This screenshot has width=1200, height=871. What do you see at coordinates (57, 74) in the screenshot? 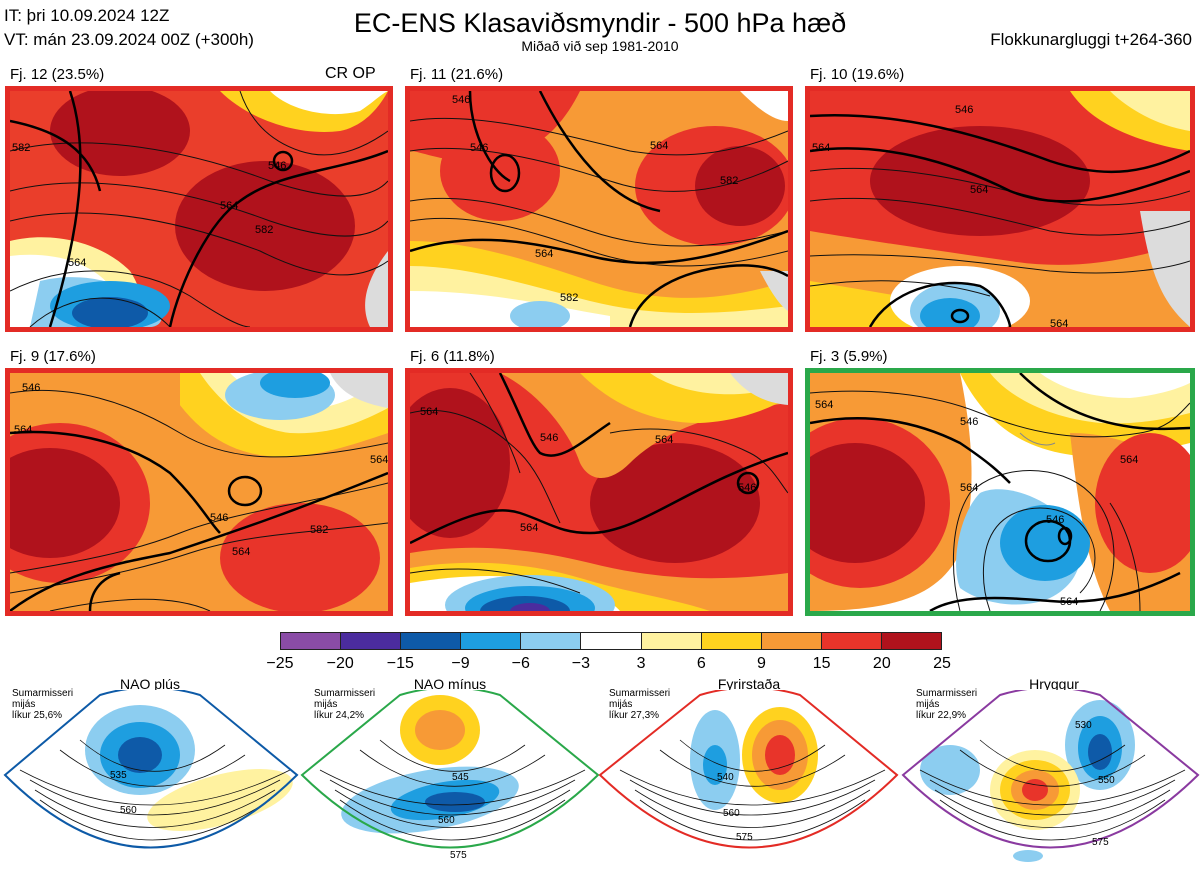
I see `panel-label-1: Fj. 12 (23.5%)` at bounding box center [57, 74].